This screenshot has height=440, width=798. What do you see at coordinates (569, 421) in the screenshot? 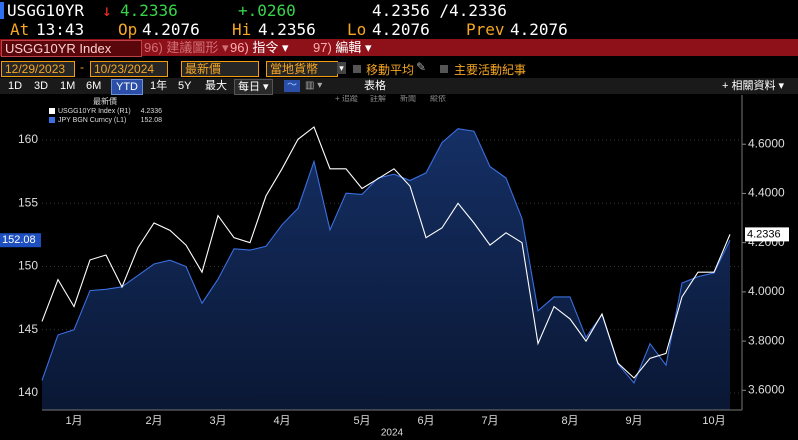
I see `x-tick-label: 8月` at bounding box center [569, 421].